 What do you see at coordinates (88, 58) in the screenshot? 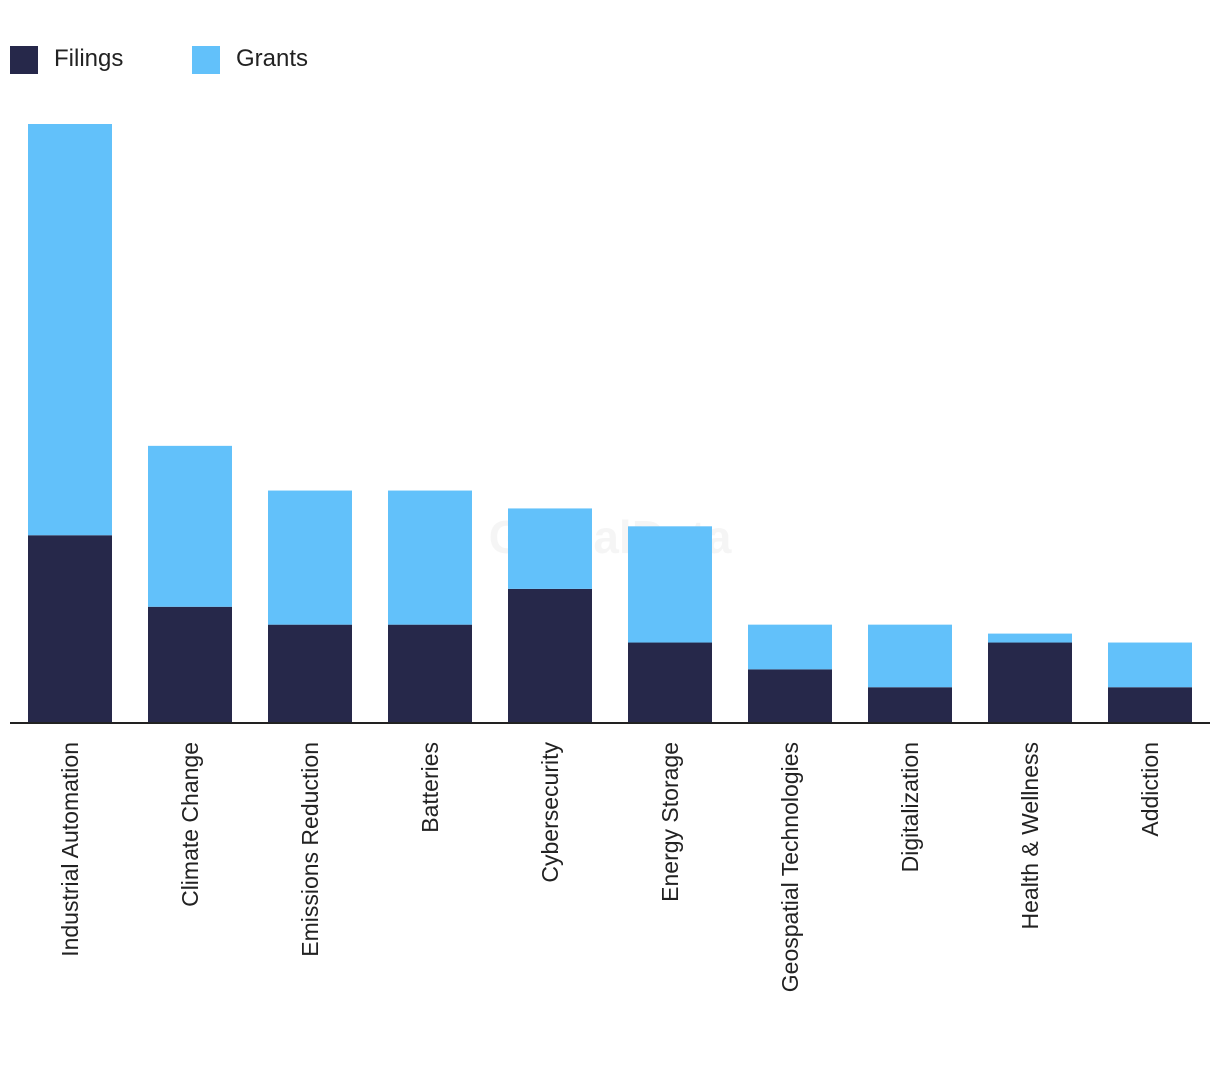
I see `legend-label-filings: Filings` at bounding box center [88, 58].